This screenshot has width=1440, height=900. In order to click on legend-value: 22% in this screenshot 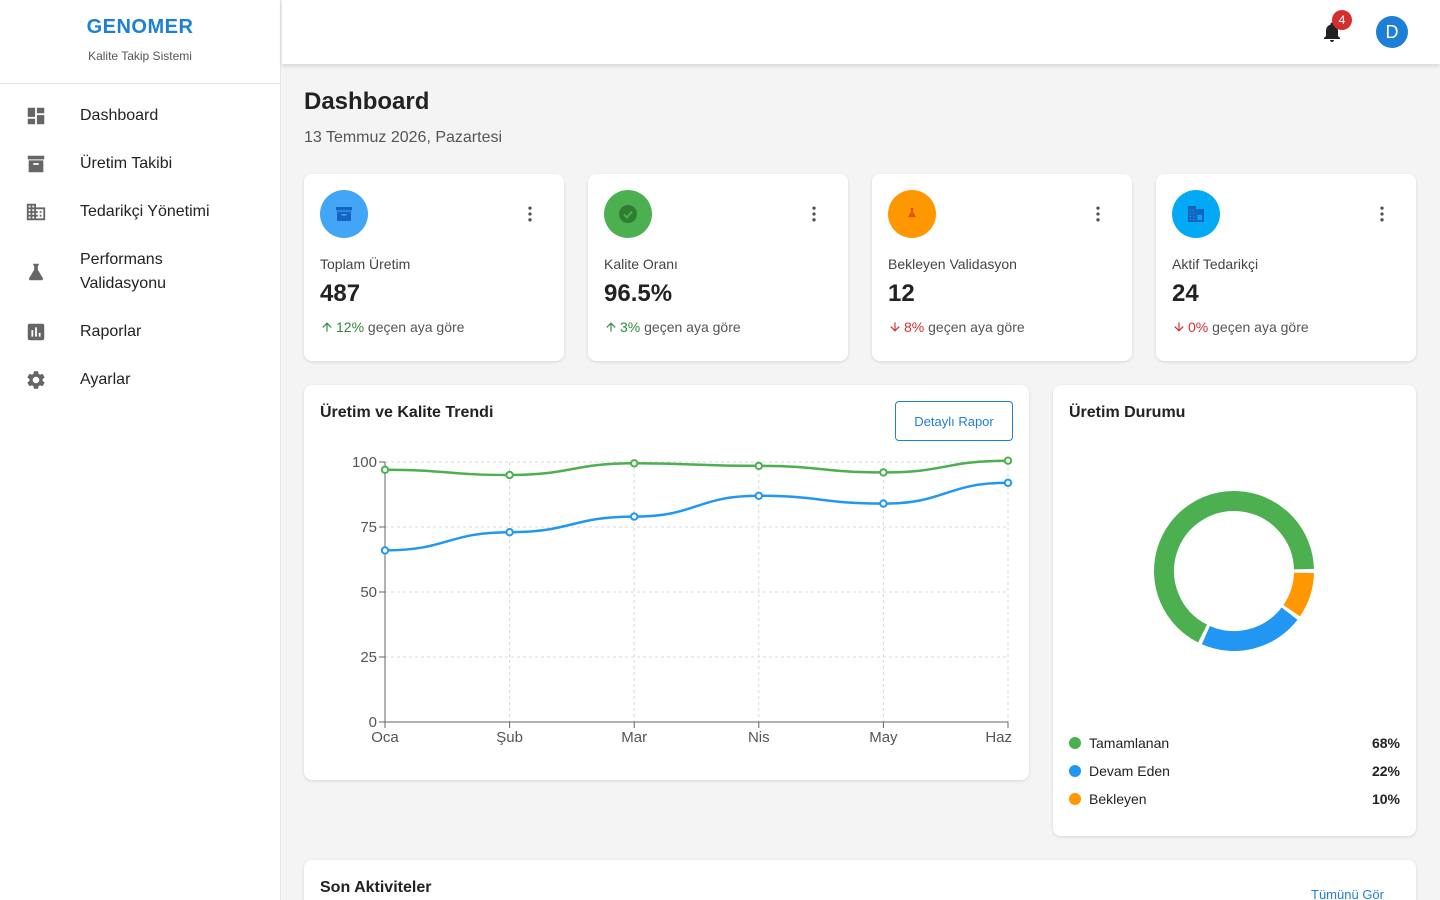, I will do `click(1385, 771)`.